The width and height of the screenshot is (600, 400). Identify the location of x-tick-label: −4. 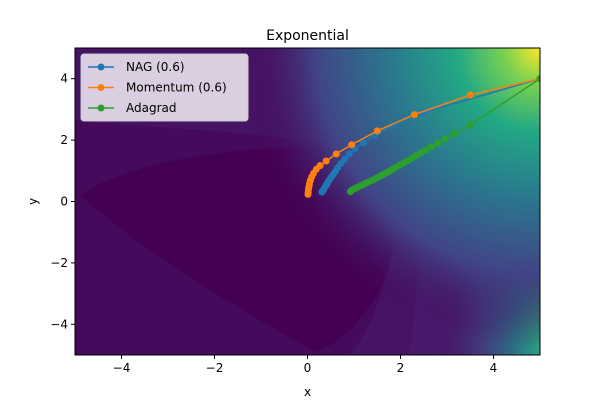
(122, 368).